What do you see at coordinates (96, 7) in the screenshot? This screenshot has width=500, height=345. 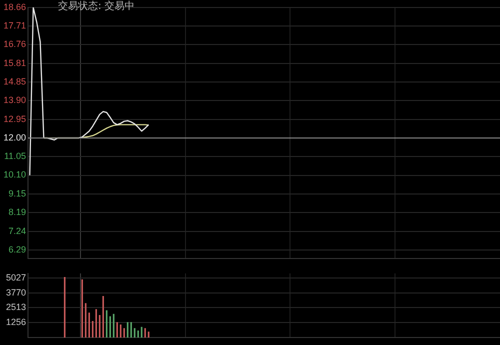 I see `chart-title: 交易状态: 交易中` at bounding box center [96, 7].